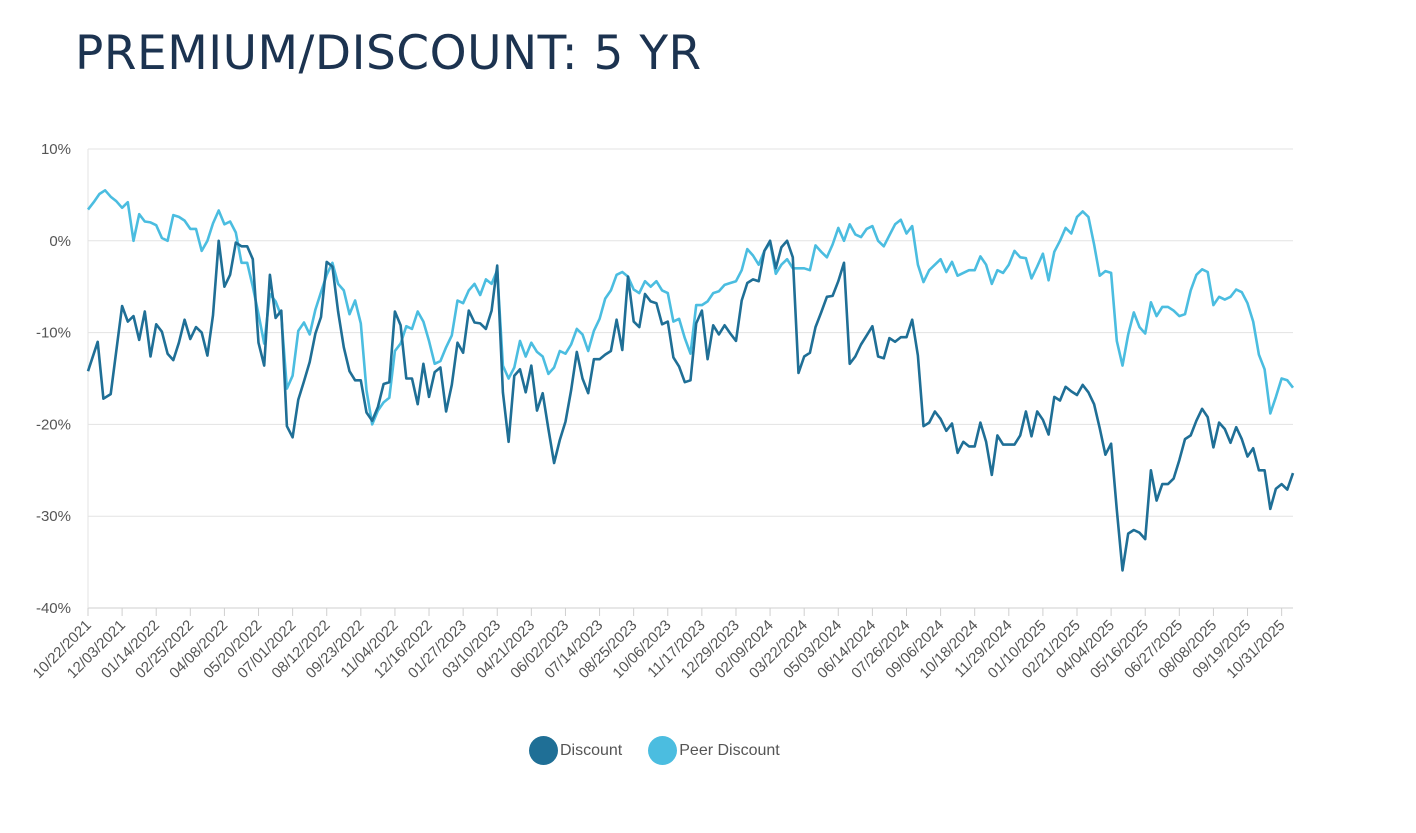 Image resolution: width=1416 pixels, height=833 pixels. I want to click on y-tick-label: -40%, so click(53, 608).